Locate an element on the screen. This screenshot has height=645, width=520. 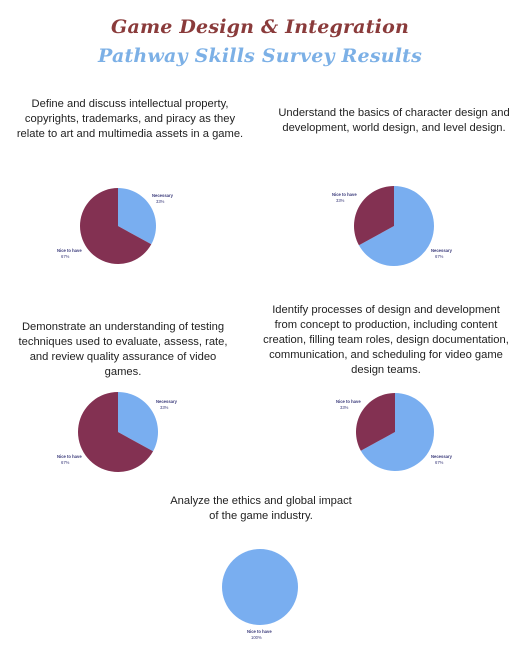
pie-2-value-1: 67% is located at coordinates (439, 256).